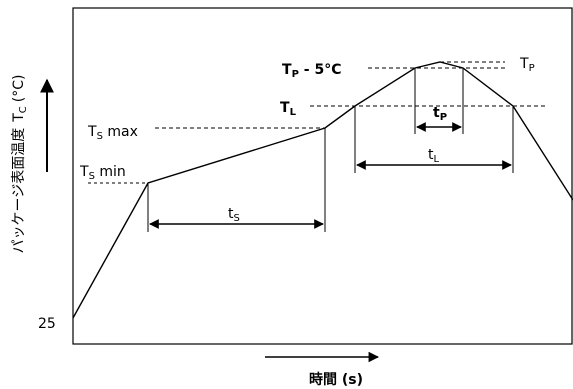 The image size is (573, 389). What do you see at coordinates (47, 324) in the screenshot?
I see `y-origin-value: 25` at bounding box center [47, 324].